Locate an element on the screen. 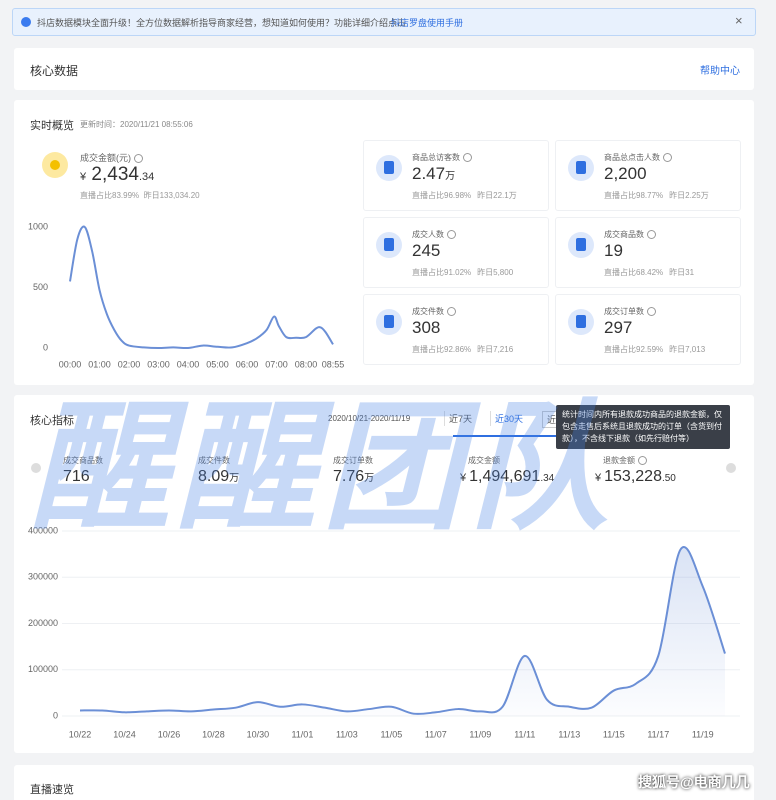 This screenshot has height=800, width=776. money-icon-dot is located at coordinates (55, 165).